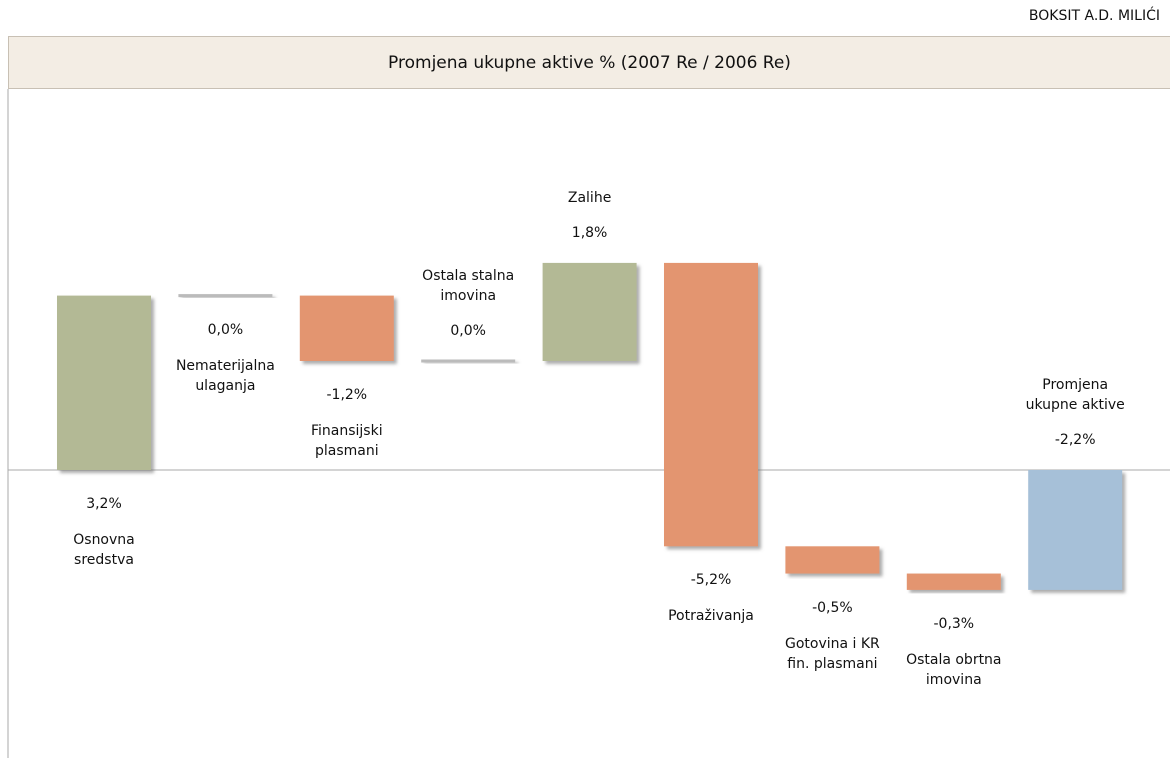  What do you see at coordinates (954, 669) in the screenshot?
I see `category-label: Ostala obrtna imovina` at bounding box center [954, 669].